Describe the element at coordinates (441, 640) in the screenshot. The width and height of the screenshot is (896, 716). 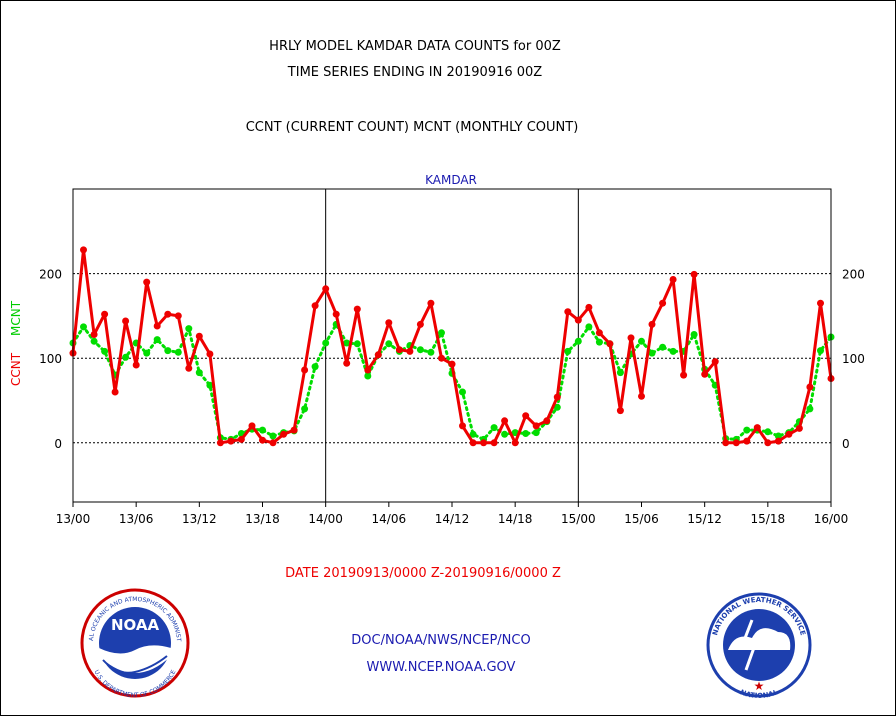
I see `org-label: DOC/NOAA/NWS/NCEP/NCO` at that location.